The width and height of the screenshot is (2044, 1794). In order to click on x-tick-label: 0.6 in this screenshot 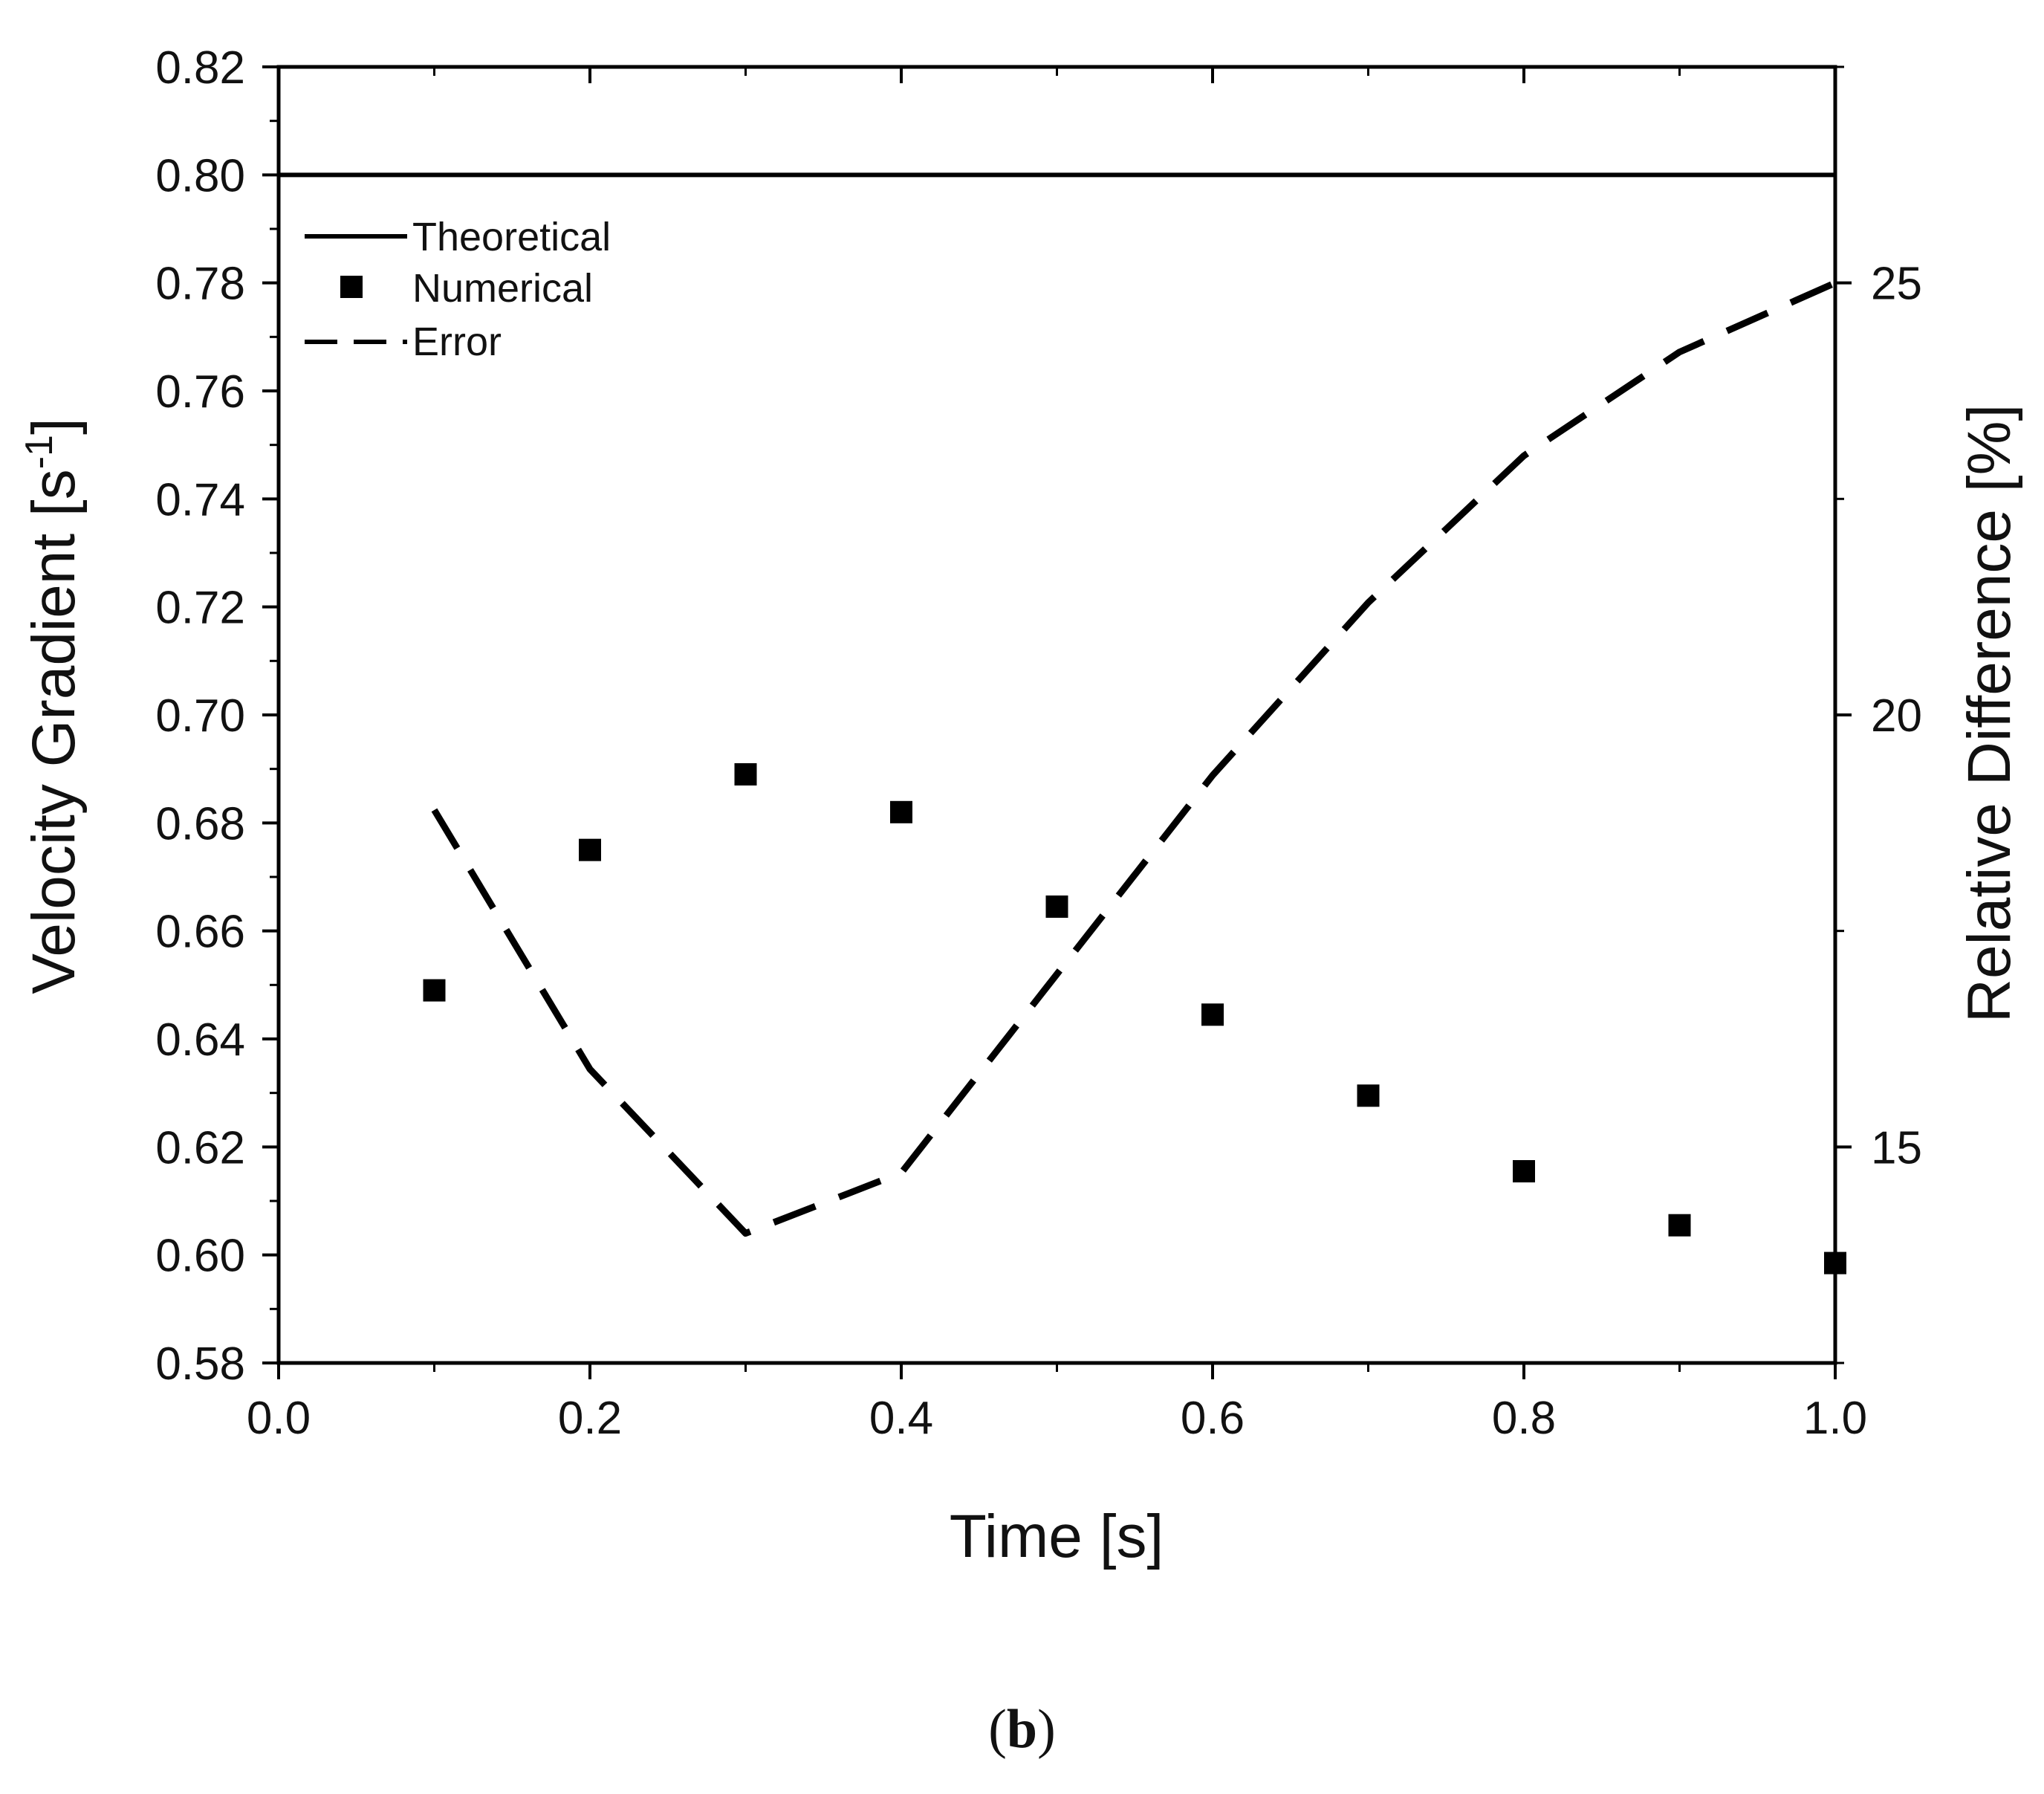, I will do `click(1213, 1419)`.